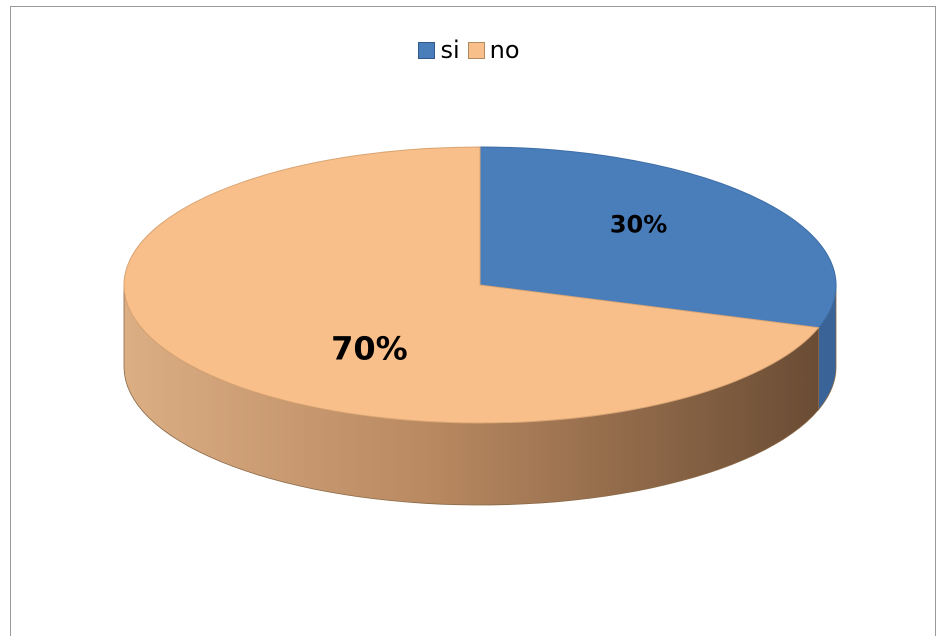  What do you see at coordinates (450, 50) in the screenshot?
I see `legend-label-si: si` at bounding box center [450, 50].